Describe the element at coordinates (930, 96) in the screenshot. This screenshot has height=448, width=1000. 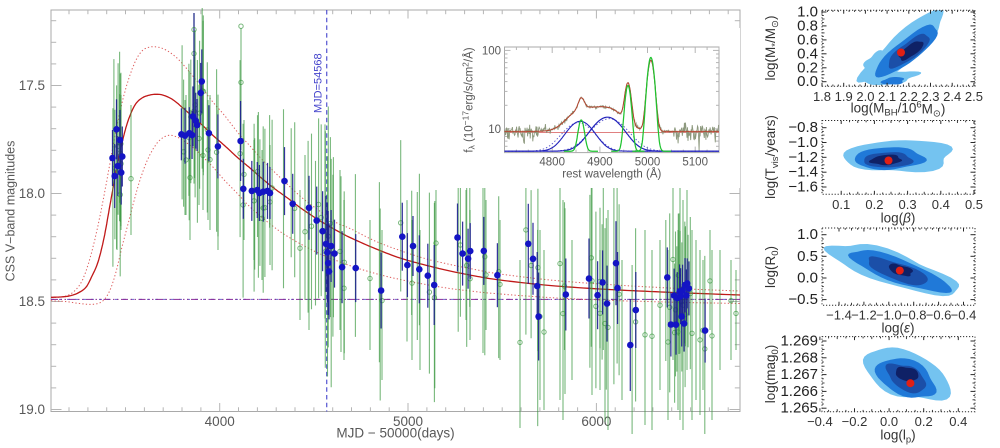
I see `svg-text: 2.3` at that location.